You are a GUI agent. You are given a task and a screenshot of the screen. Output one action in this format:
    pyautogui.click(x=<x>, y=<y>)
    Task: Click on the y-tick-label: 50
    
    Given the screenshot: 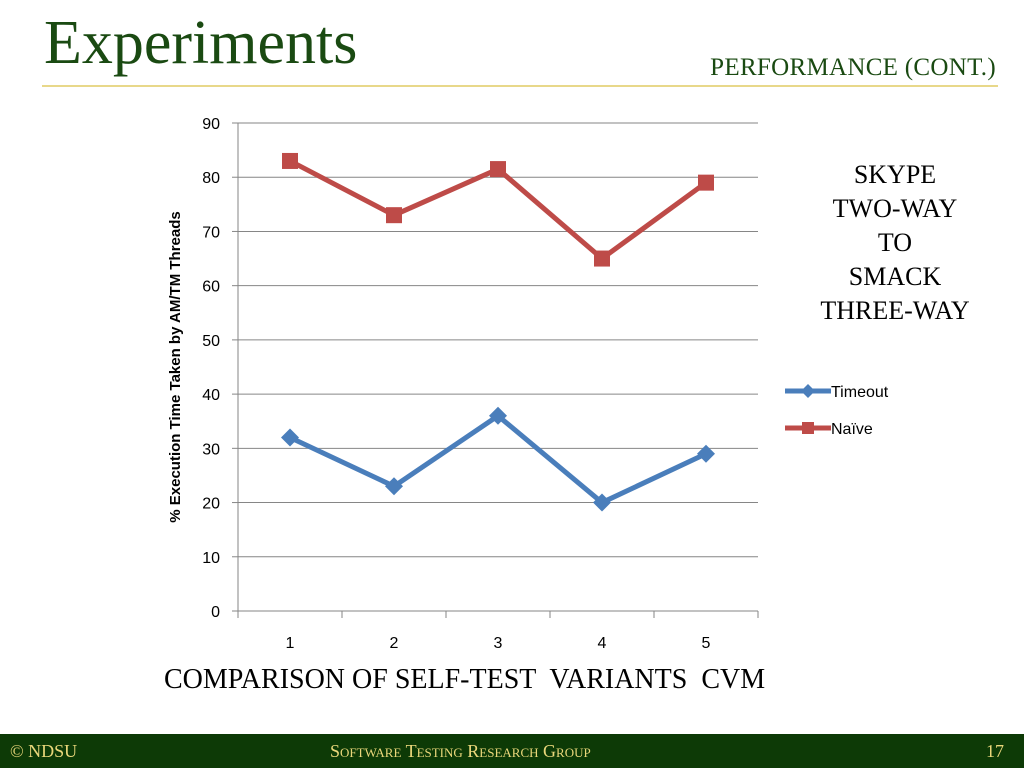 What is the action you would take?
    pyautogui.click(x=211, y=341)
    